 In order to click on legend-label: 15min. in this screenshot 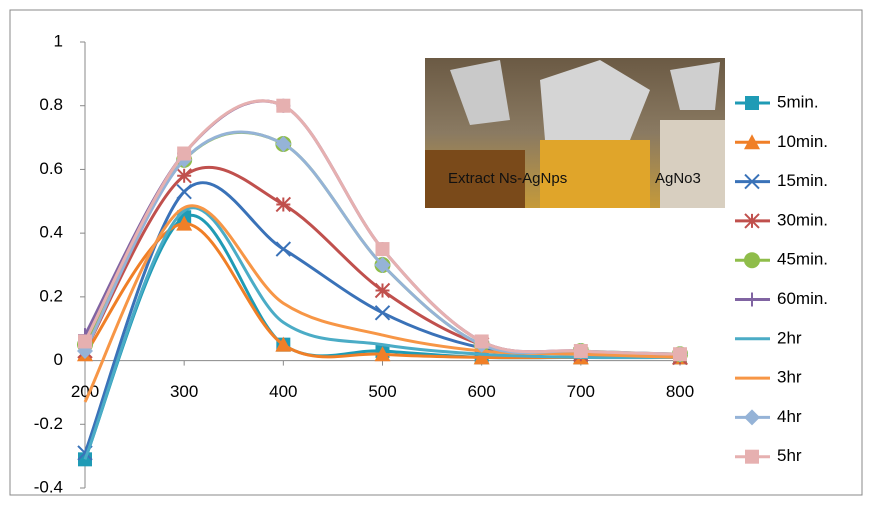, I will do `click(802, 180)`.